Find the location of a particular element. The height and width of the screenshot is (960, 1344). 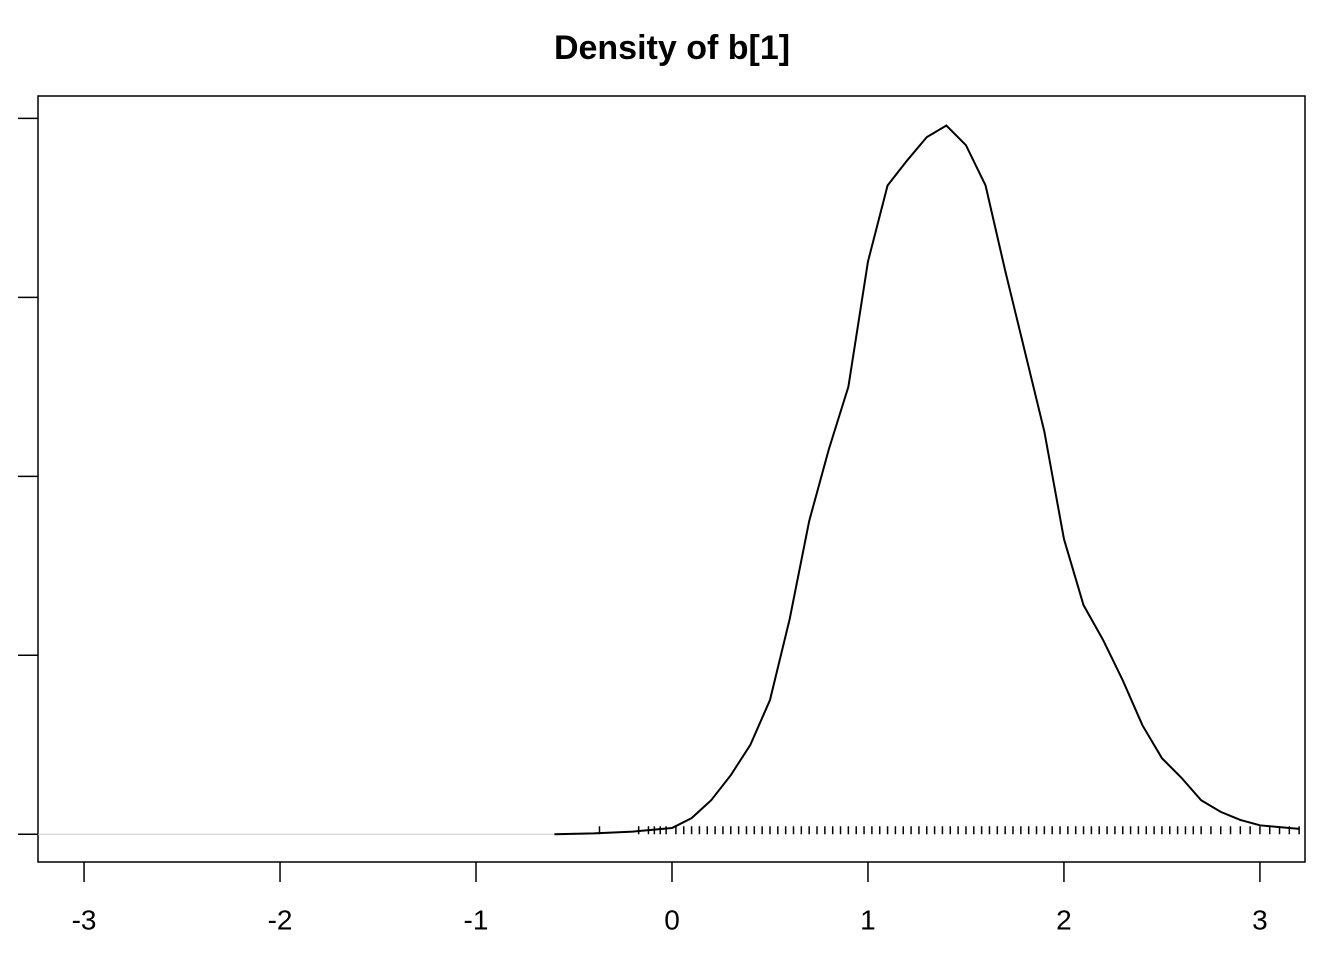

x-tick-label: 3 is located at coordinates (1260, 919).